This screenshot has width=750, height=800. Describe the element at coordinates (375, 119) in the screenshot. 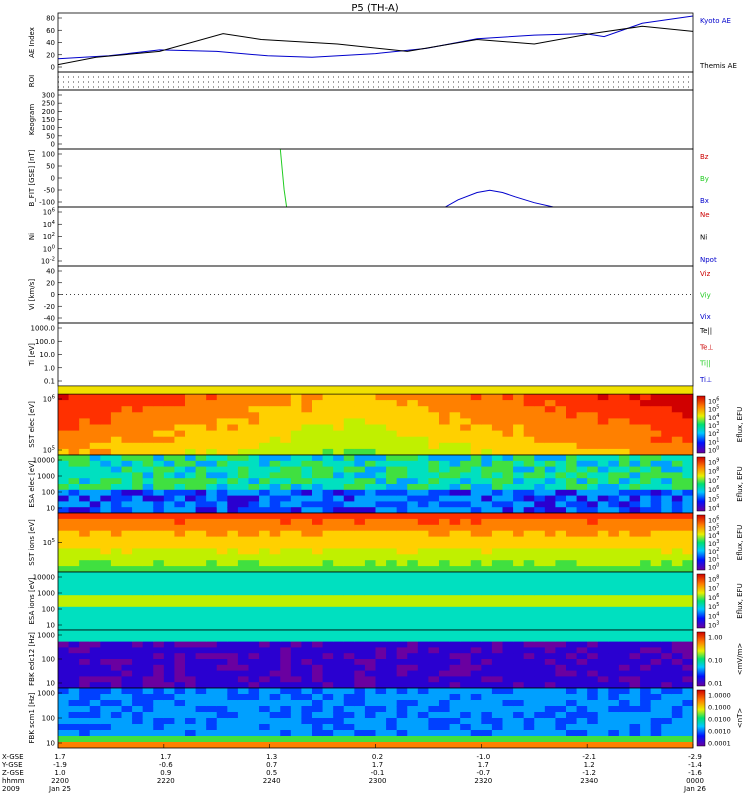

I see `panel-frame` at that location.